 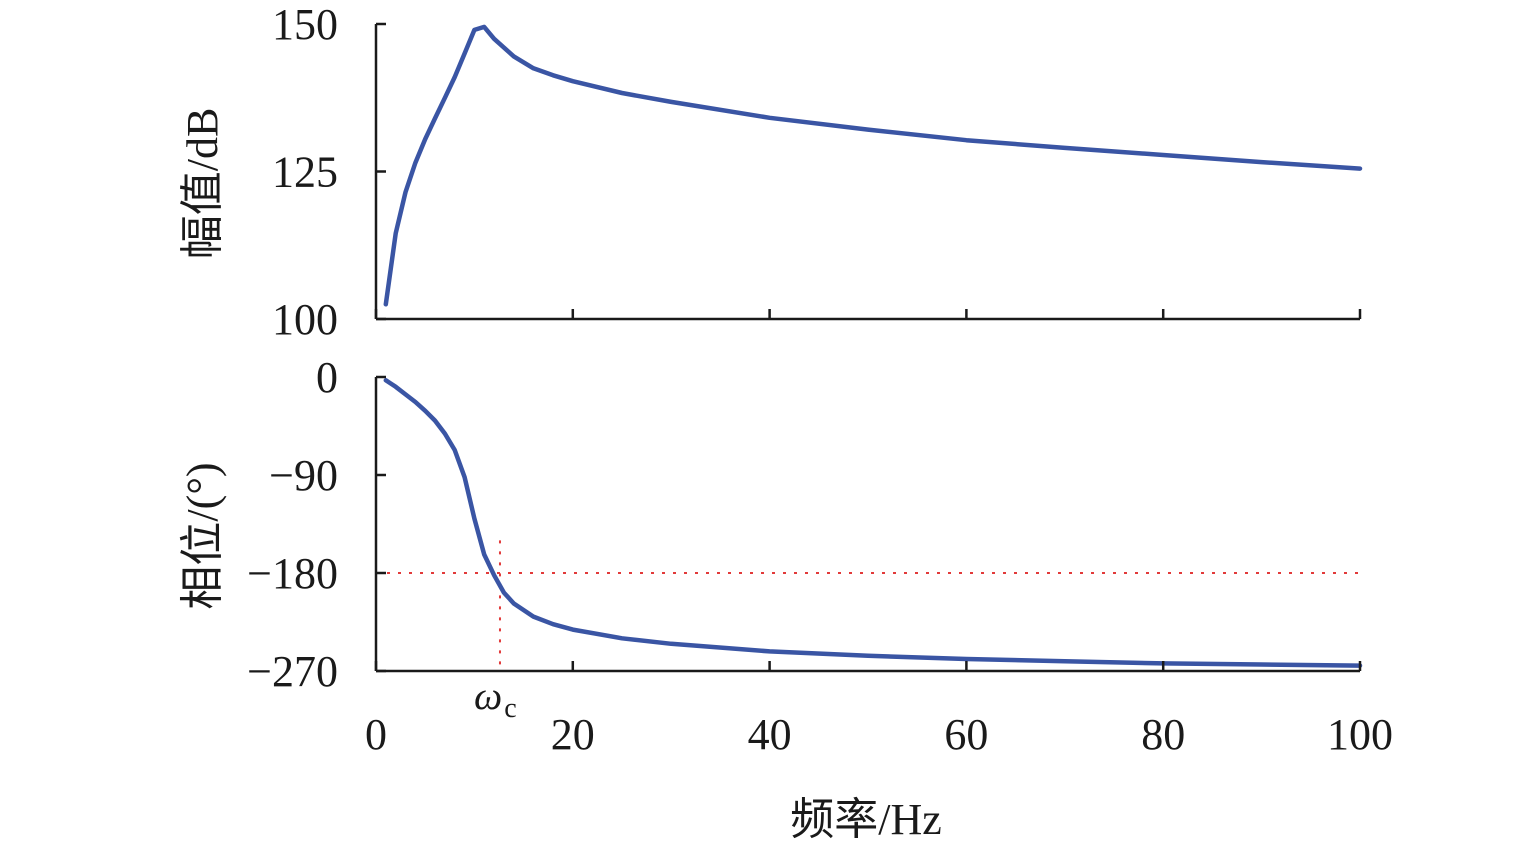 What do you see at coordinates (327, 377) in the screenshot?
I see `phase-y-tick-label: 0` at bounding box center [327, 377].